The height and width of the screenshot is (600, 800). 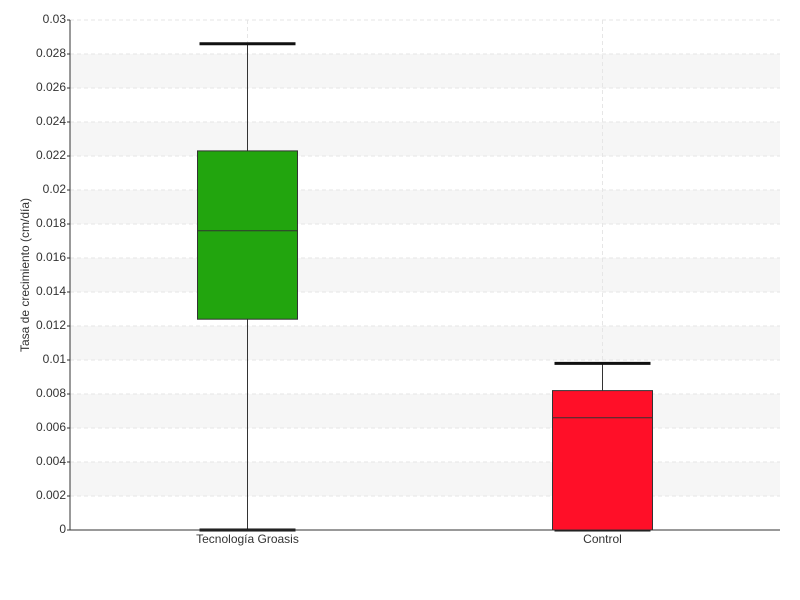 What do you see at coordinates (51, 121) in the screenshot?
I see `y-tick-label: 0.024` at bounding box center [51, 121].